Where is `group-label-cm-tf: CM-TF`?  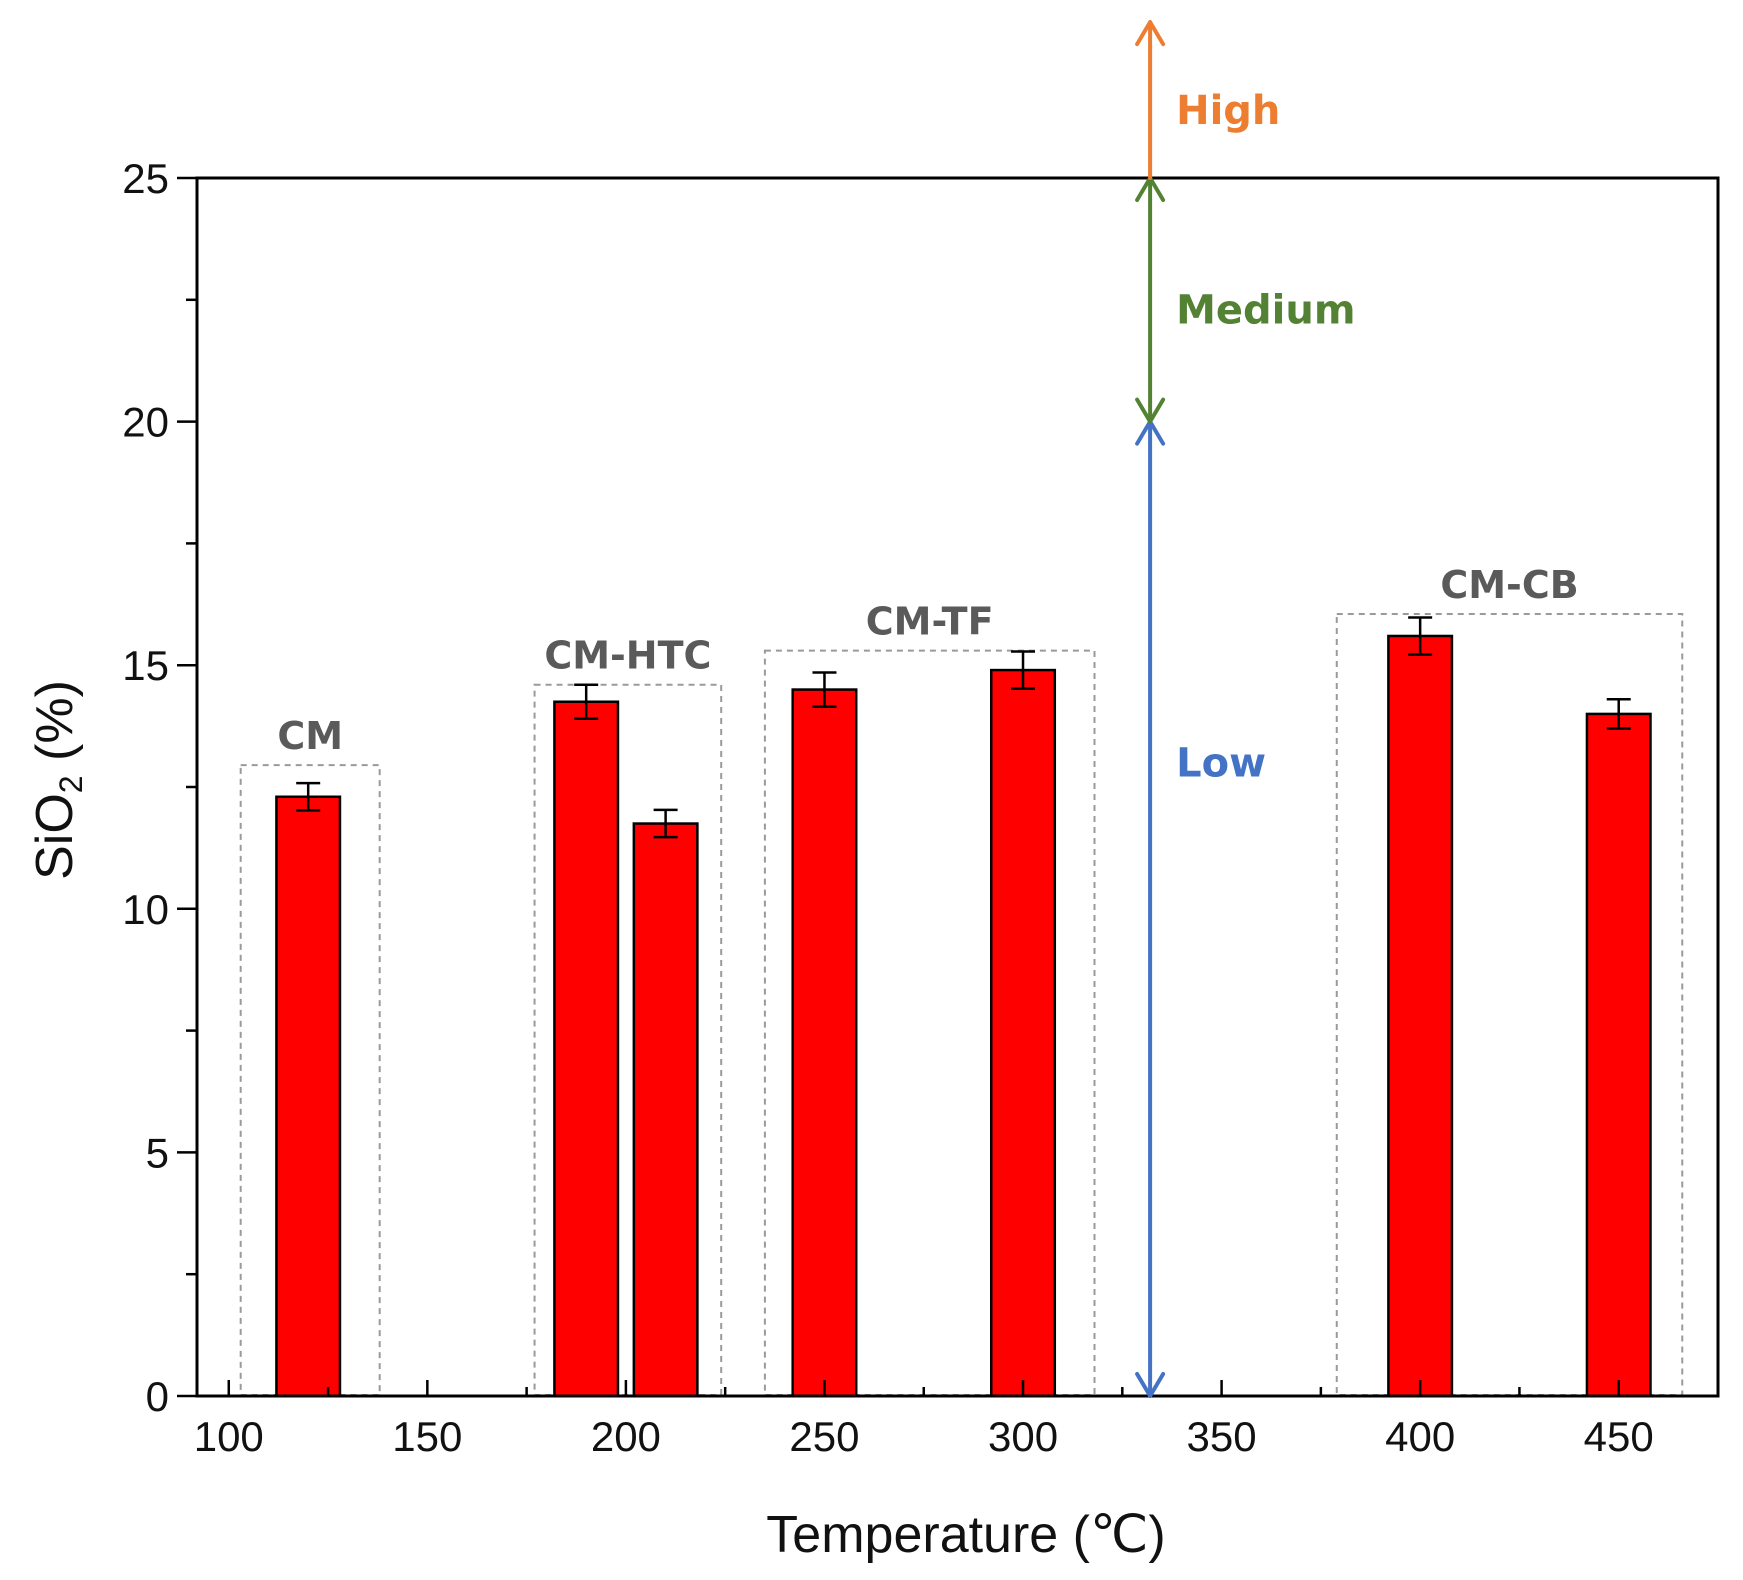
group-label-cm-tf: CM-TF is located at coordinates (930, 622).